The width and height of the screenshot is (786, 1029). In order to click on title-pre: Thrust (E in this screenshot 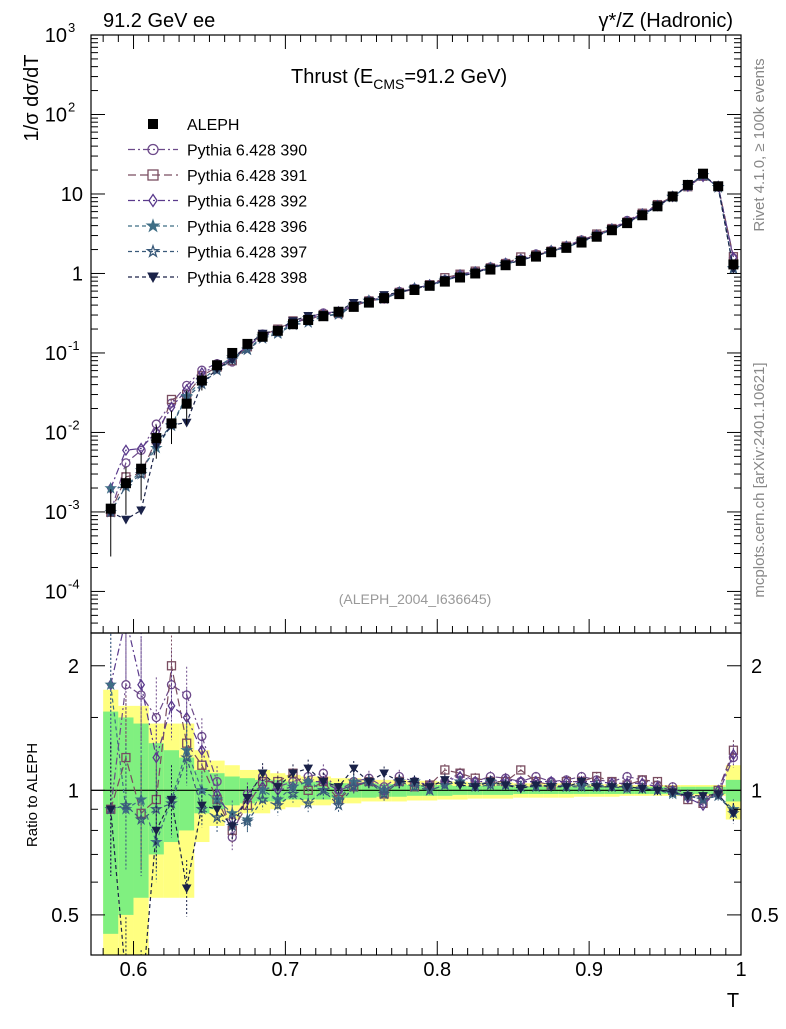, I will do `click(332, 77)`.